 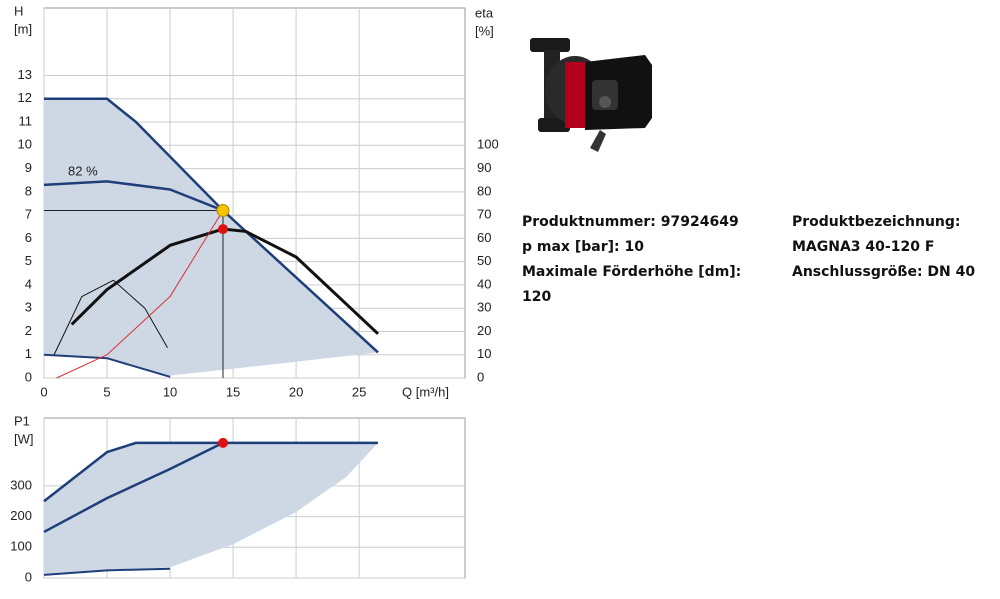 What do you see at coordinates (28, 260) in the screenshot?
I see `y-tick-label: 5` at bounding box center [28, 260].